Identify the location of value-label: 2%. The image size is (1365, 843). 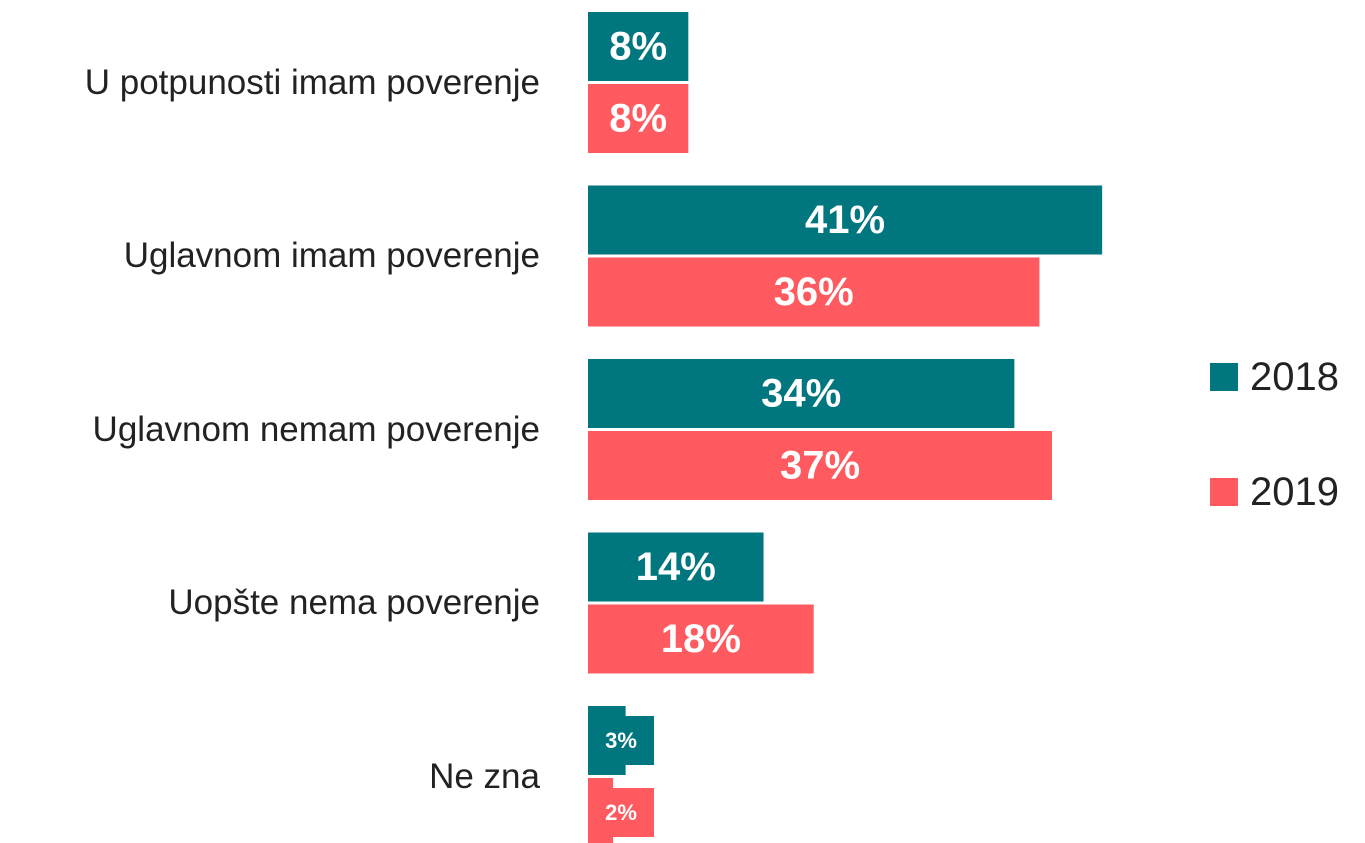
(621, 812).